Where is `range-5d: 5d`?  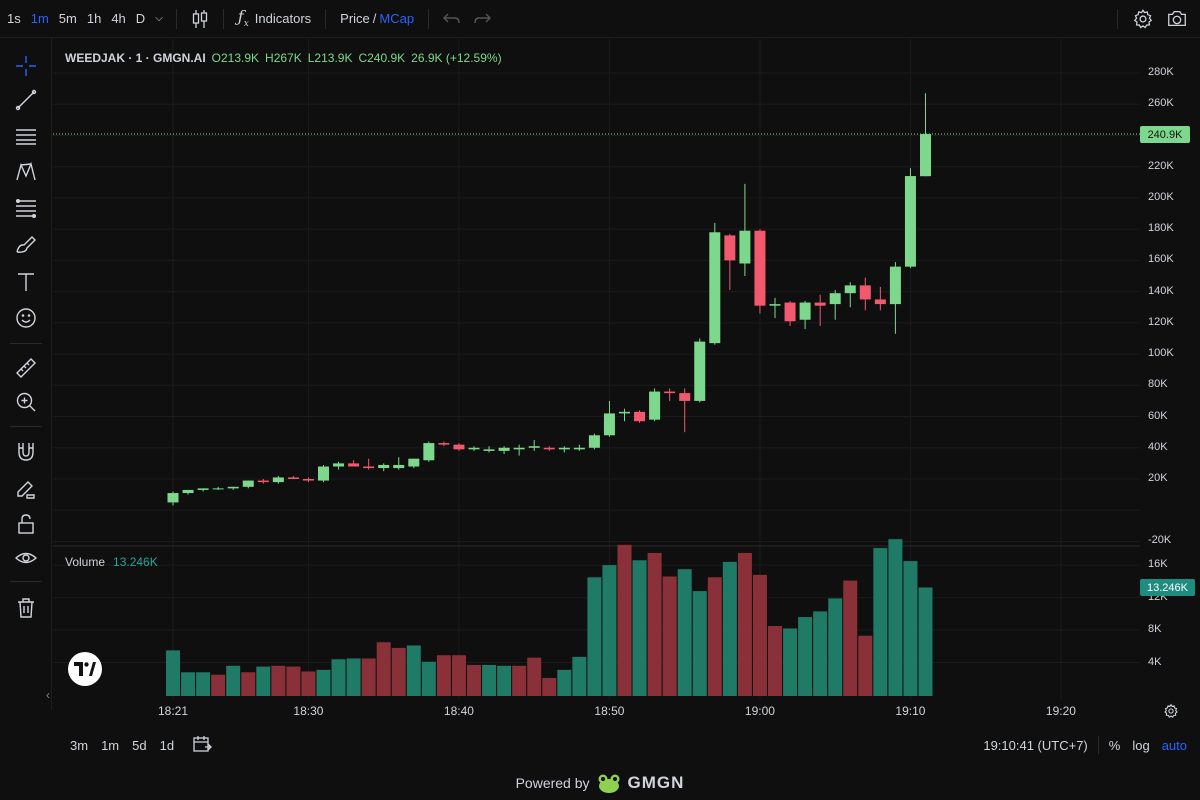
range-5d: 5d is located at coordinates (139, 745).